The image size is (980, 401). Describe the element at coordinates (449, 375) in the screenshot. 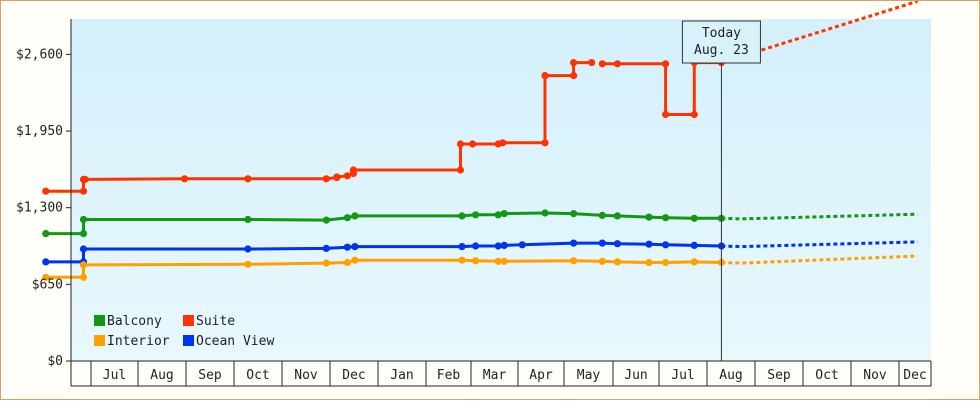

I see `x-tick-label: Feb` at that location.